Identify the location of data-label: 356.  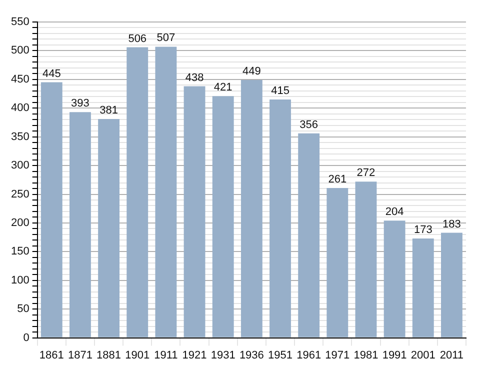
(309, 124).